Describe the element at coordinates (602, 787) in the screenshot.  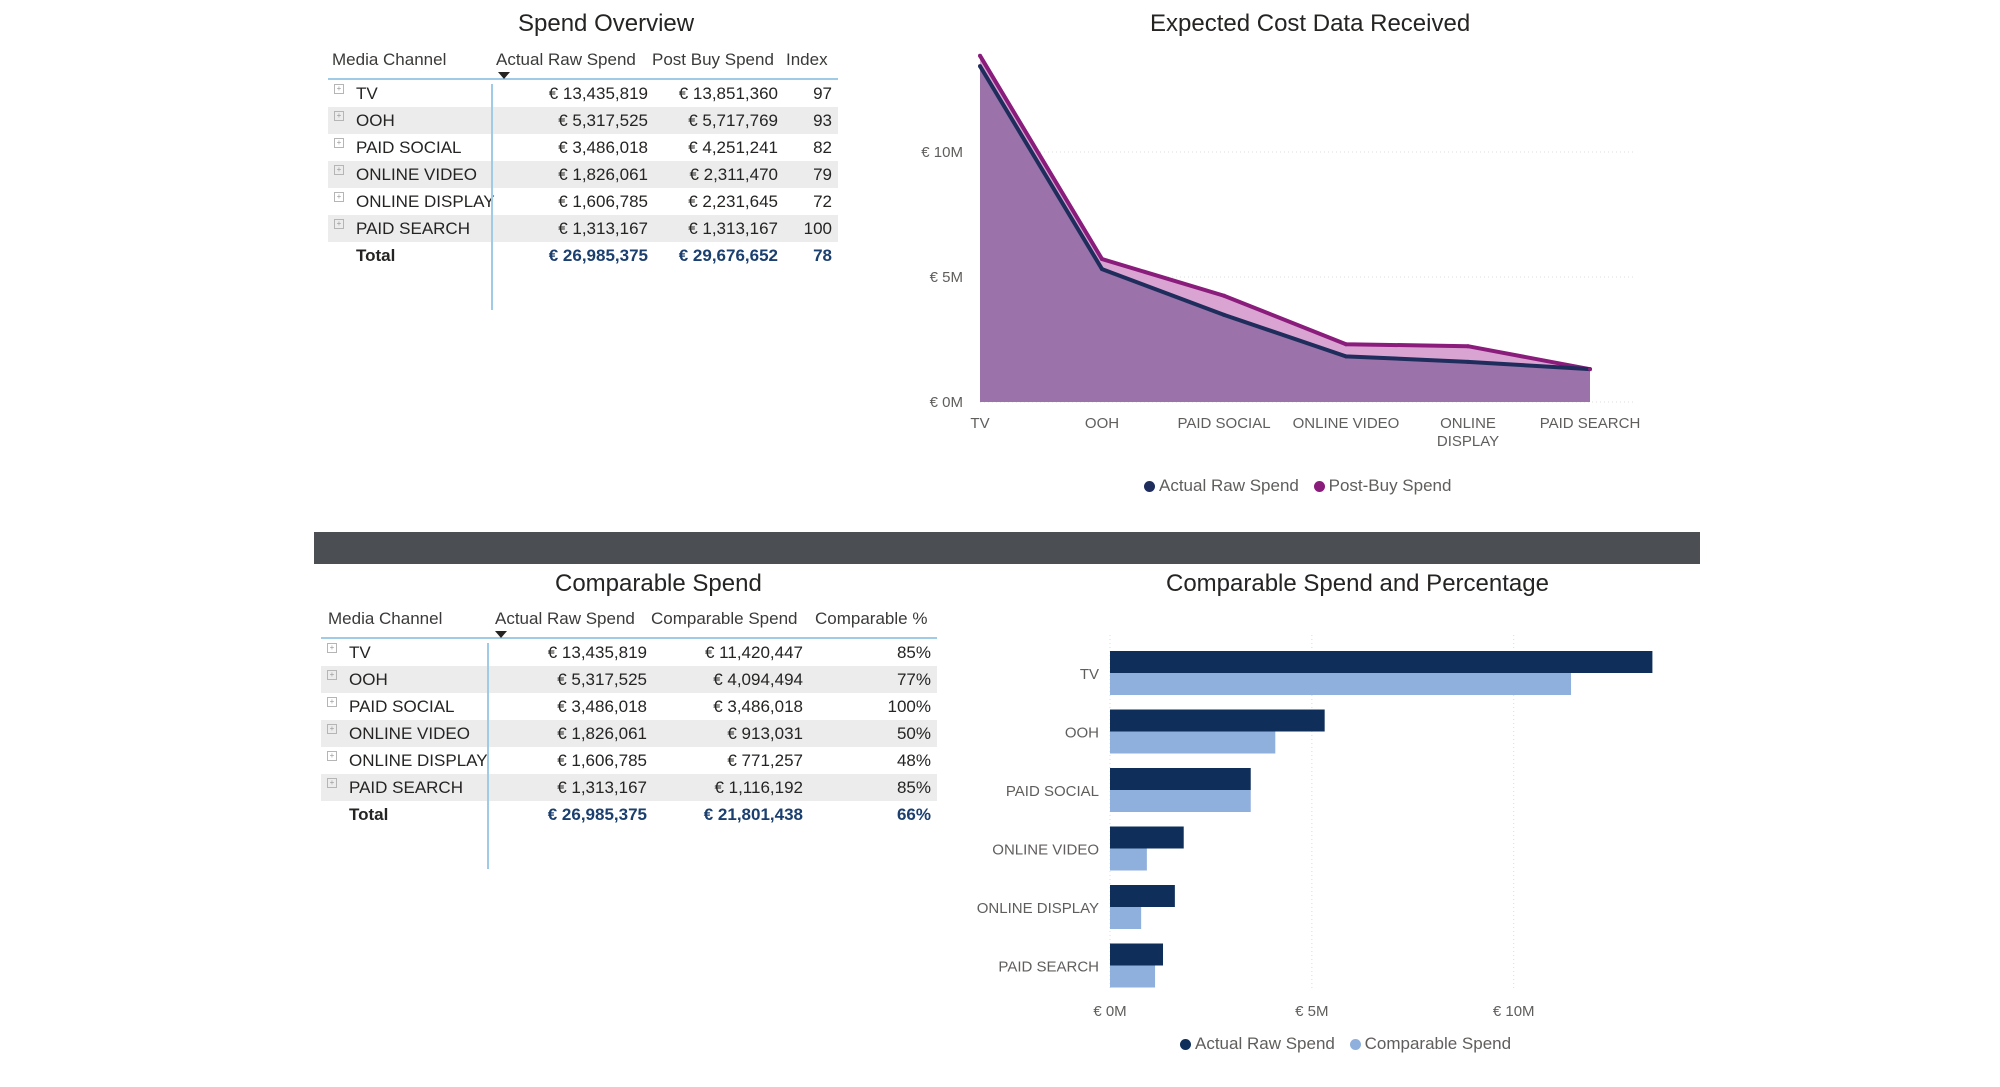
I see `cell-actual-raw-spend: € 1,313,167` at that location.